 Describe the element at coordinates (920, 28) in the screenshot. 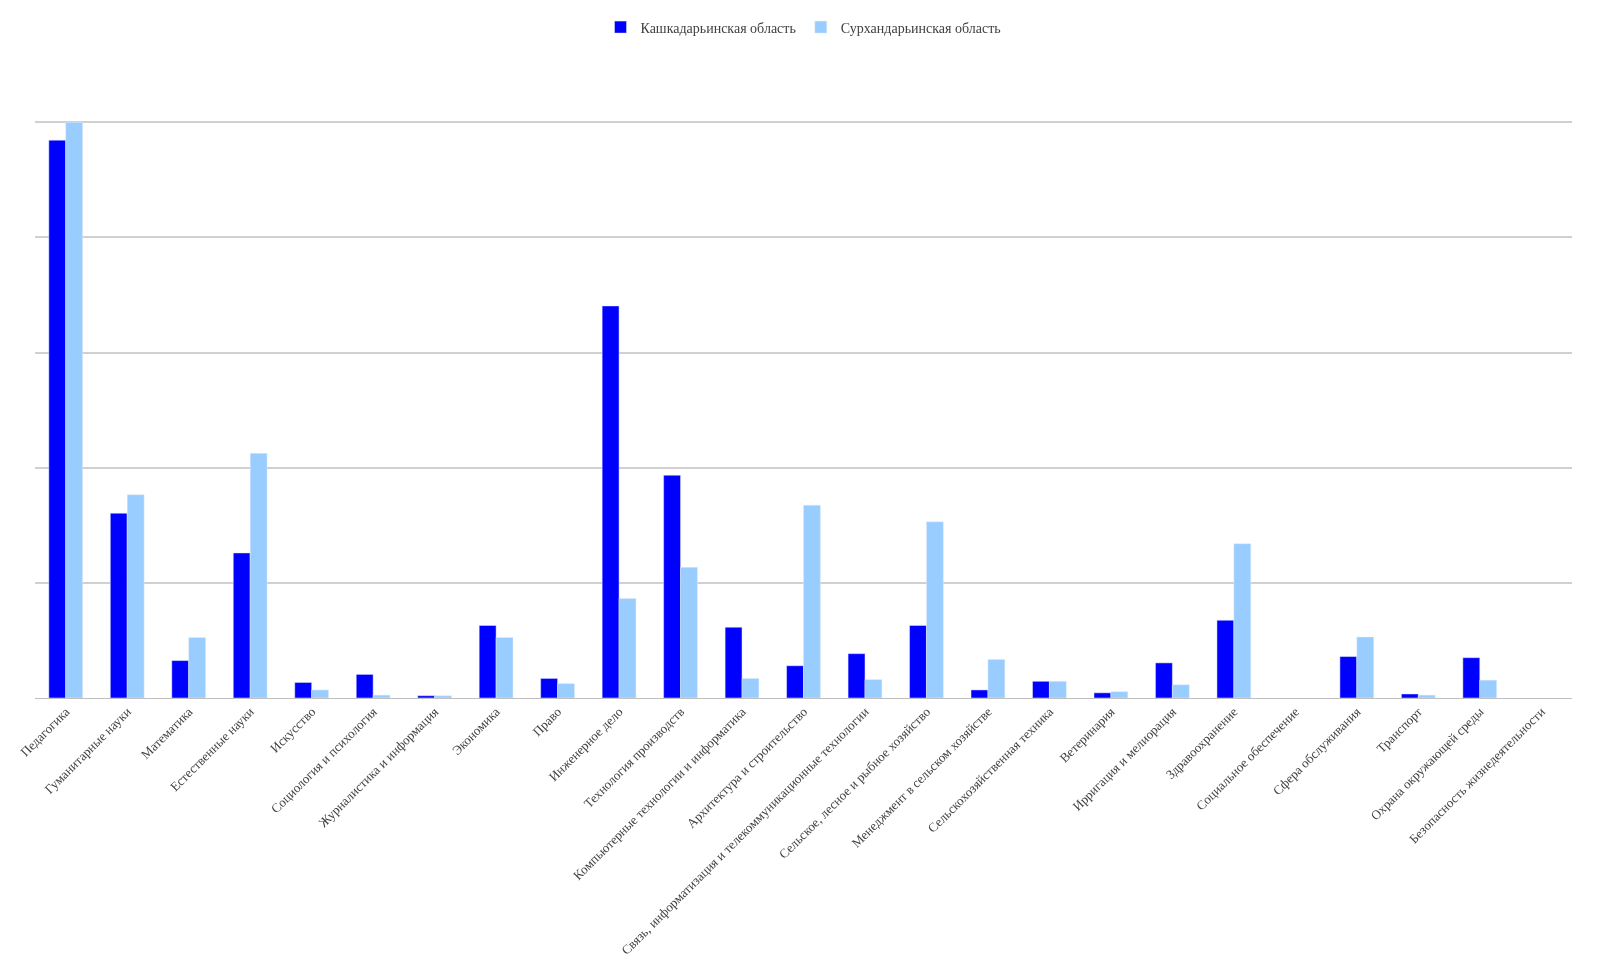

I see `legend-label: Сурхандарьинская область` at that location.